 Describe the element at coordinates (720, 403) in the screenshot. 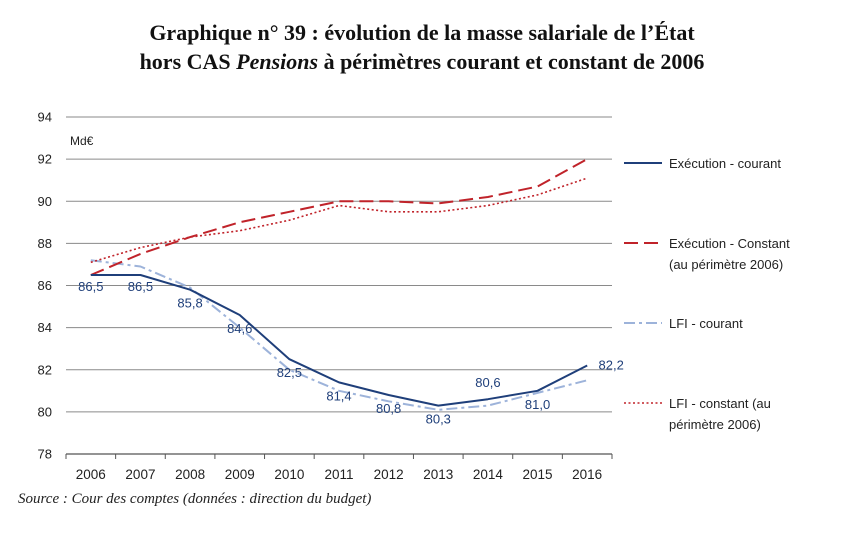

I see `legend-label: LFI - constant (au` at that location.